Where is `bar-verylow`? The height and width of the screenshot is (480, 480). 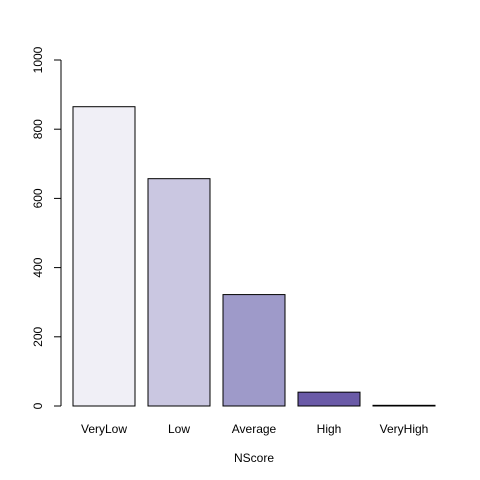
bar-verylow is located at coordinates (104, 256).